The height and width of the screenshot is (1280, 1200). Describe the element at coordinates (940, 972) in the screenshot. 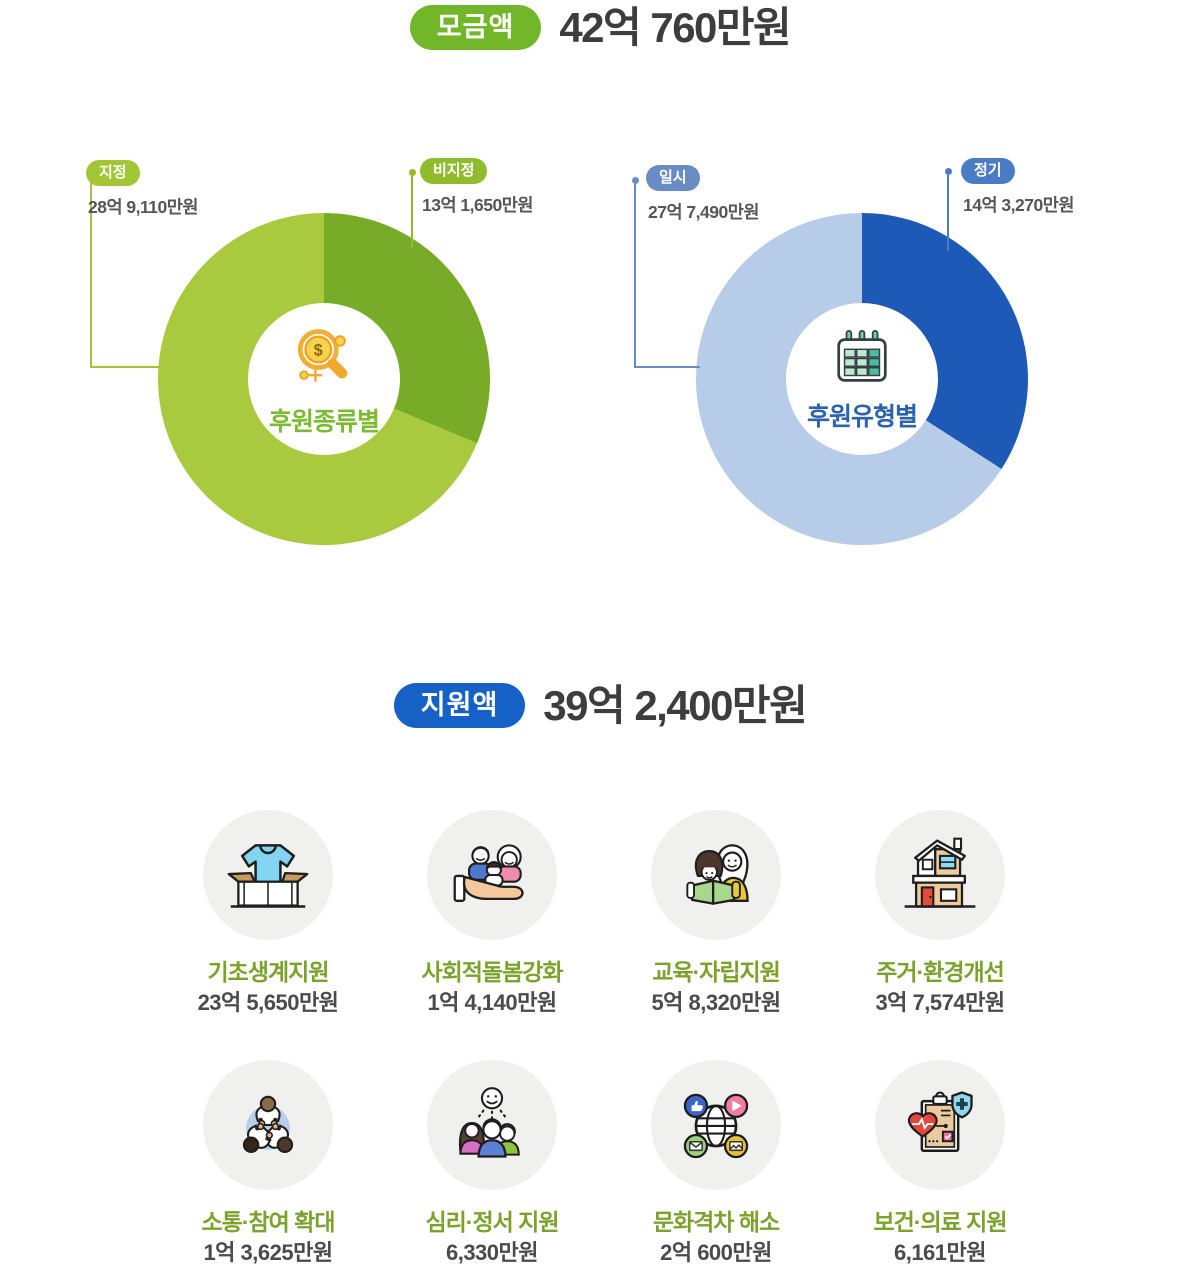

I see `support-item-title: 주거·환경개선` at that location.